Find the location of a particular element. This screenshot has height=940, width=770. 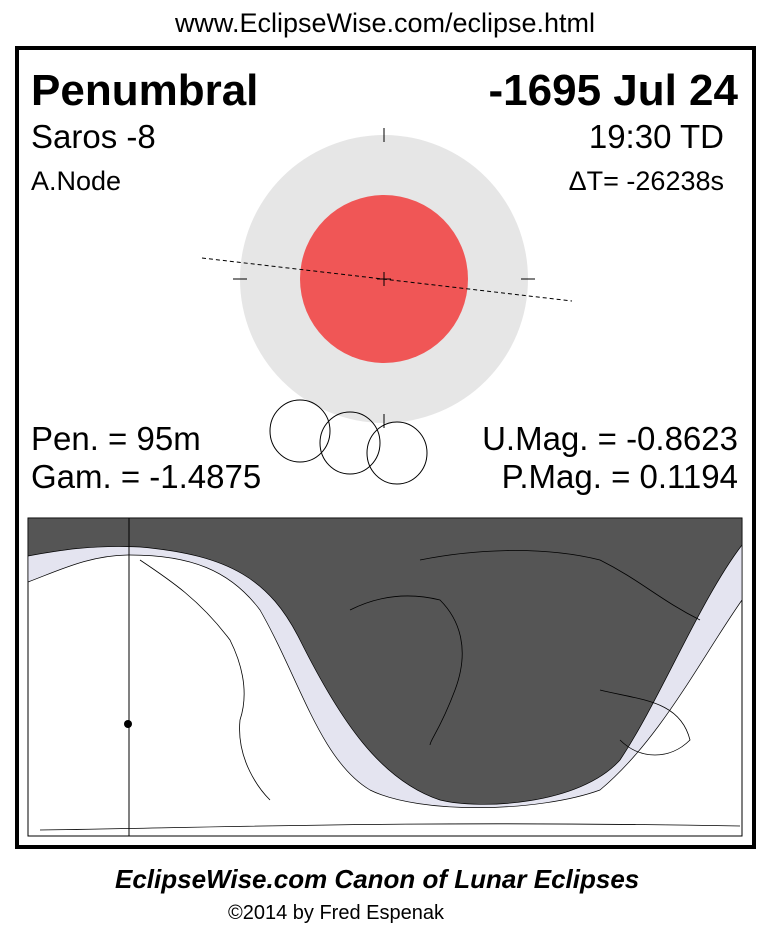

penumbral-duration: Pen. = 95m is located at coordinates (116, 438).